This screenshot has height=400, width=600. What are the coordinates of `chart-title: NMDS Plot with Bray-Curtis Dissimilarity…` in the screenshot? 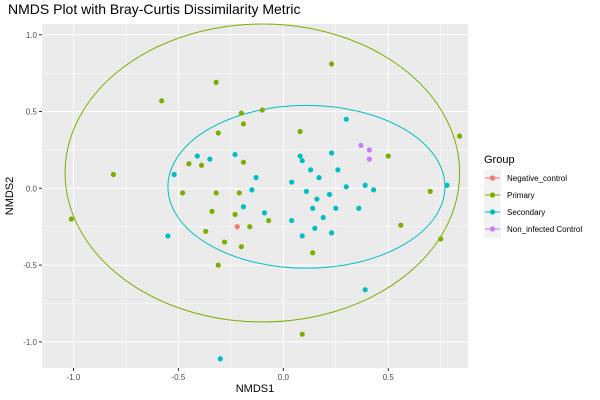 It's located at (154, 9).